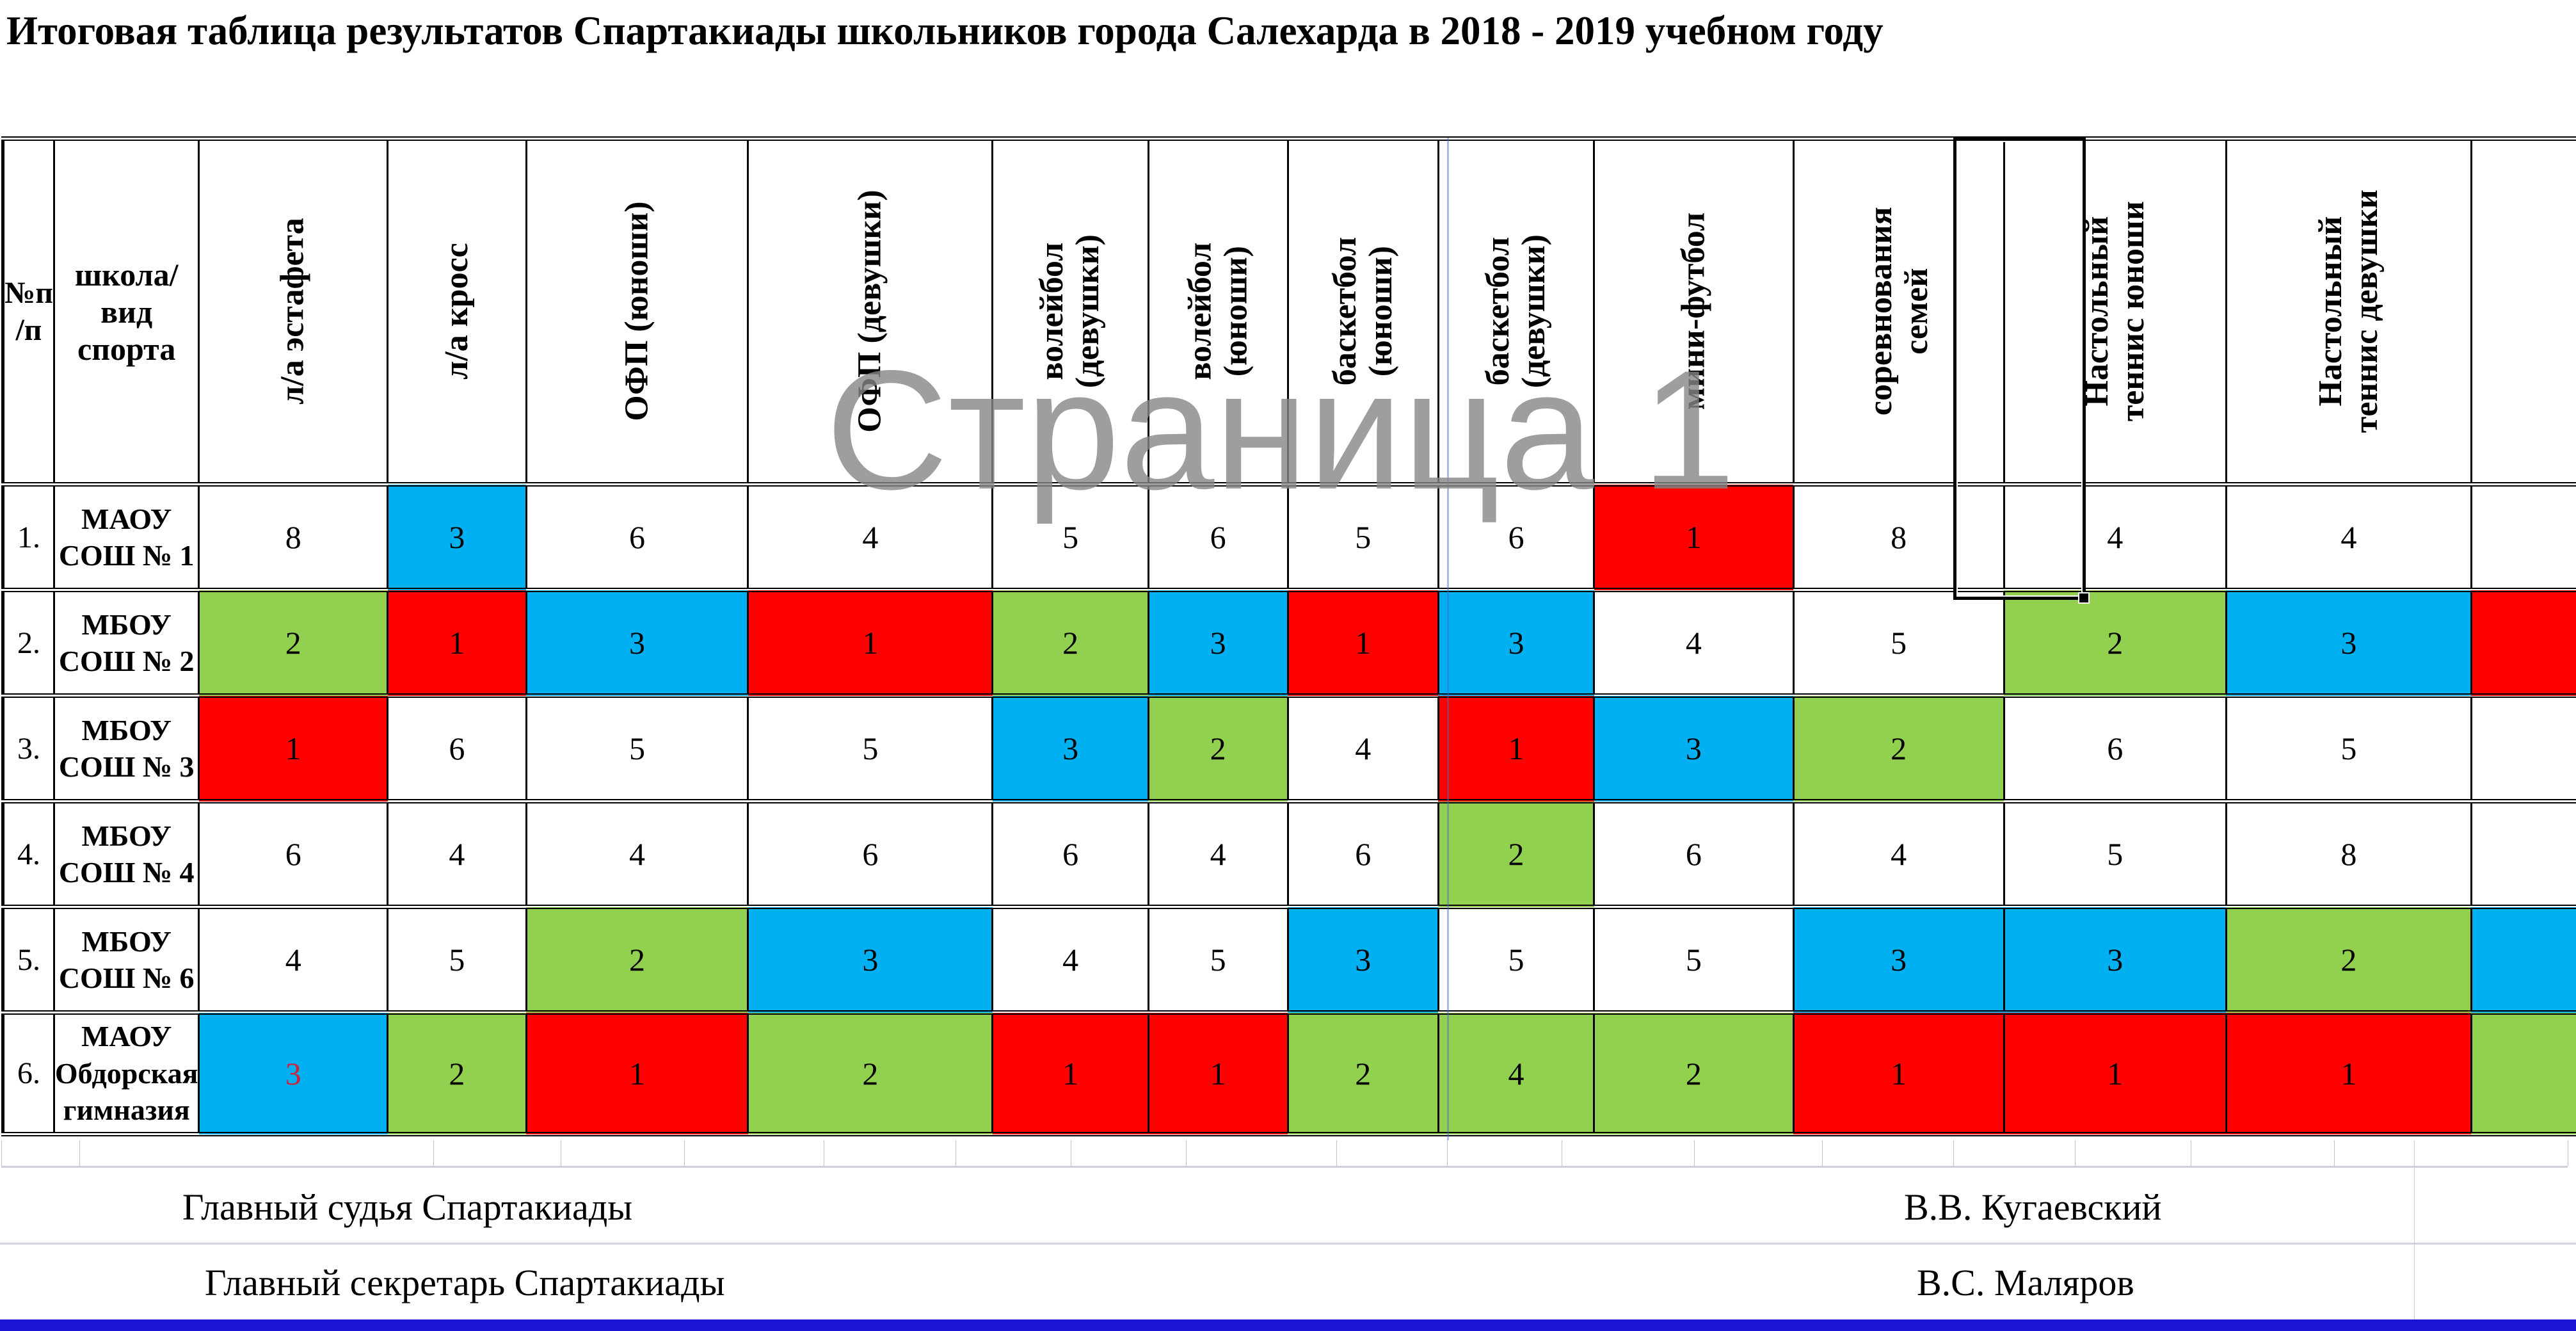 The image size is (2576, 1331). I want to click on school-name-cell: МАОУ Обдорская гимназия, so click(126, 1073).